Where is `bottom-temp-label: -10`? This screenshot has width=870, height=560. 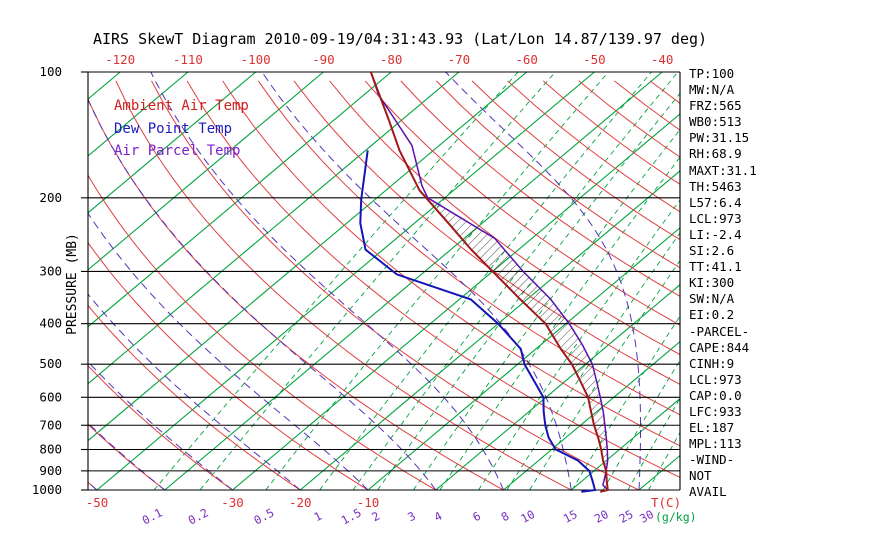 bottom-temp-label: -10 is located at coordinates (368, 502).